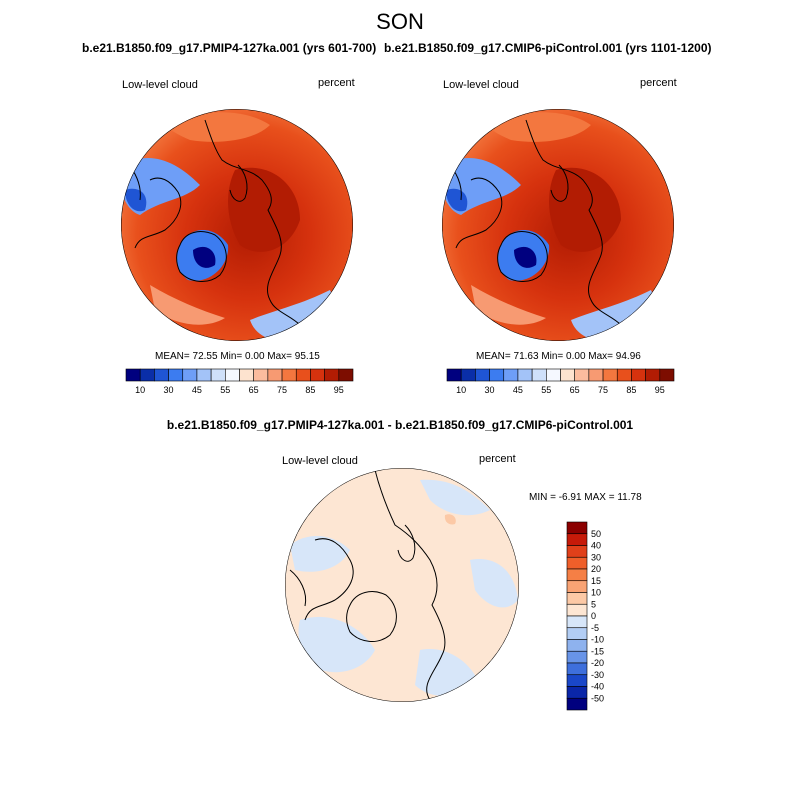 The image size is (800, 800). I want to click on panel2-central-high, so click(585, 209).